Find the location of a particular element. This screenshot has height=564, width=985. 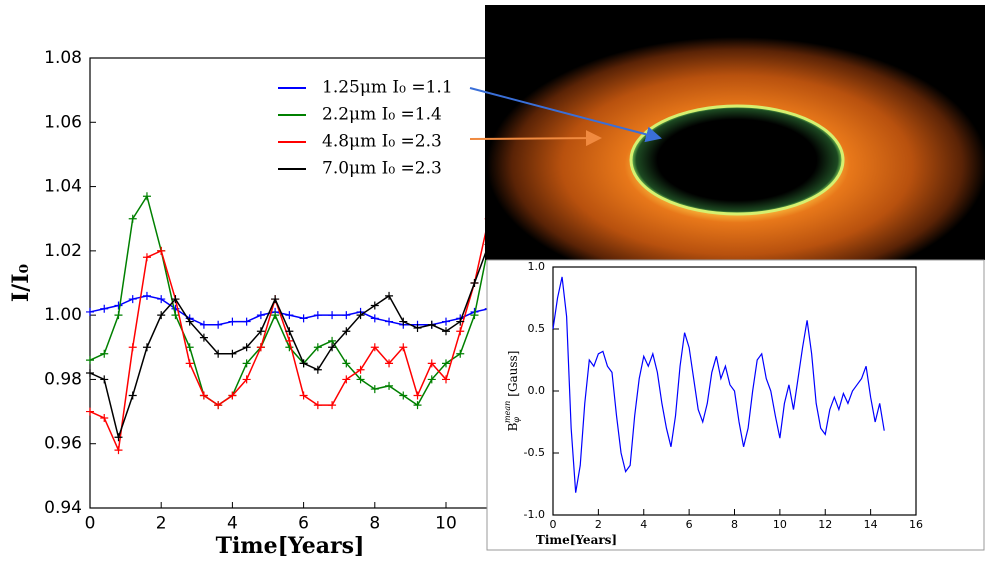

y-axis-label-part: φ is located at coordinates (516, 420).